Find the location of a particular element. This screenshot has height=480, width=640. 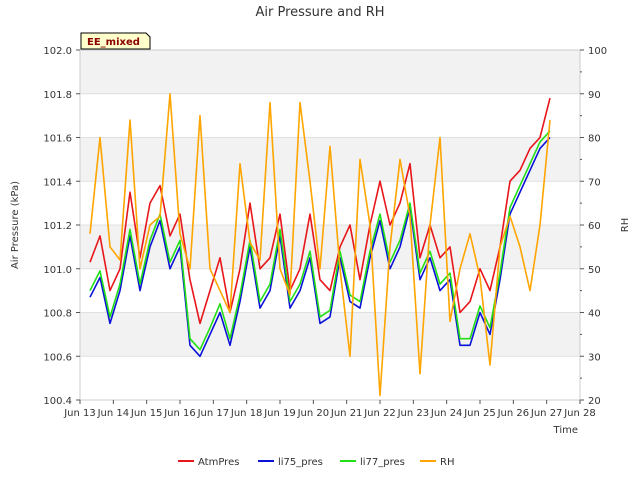

x-tick-label-3: Jun 16 is located at coordinates (179, 413).